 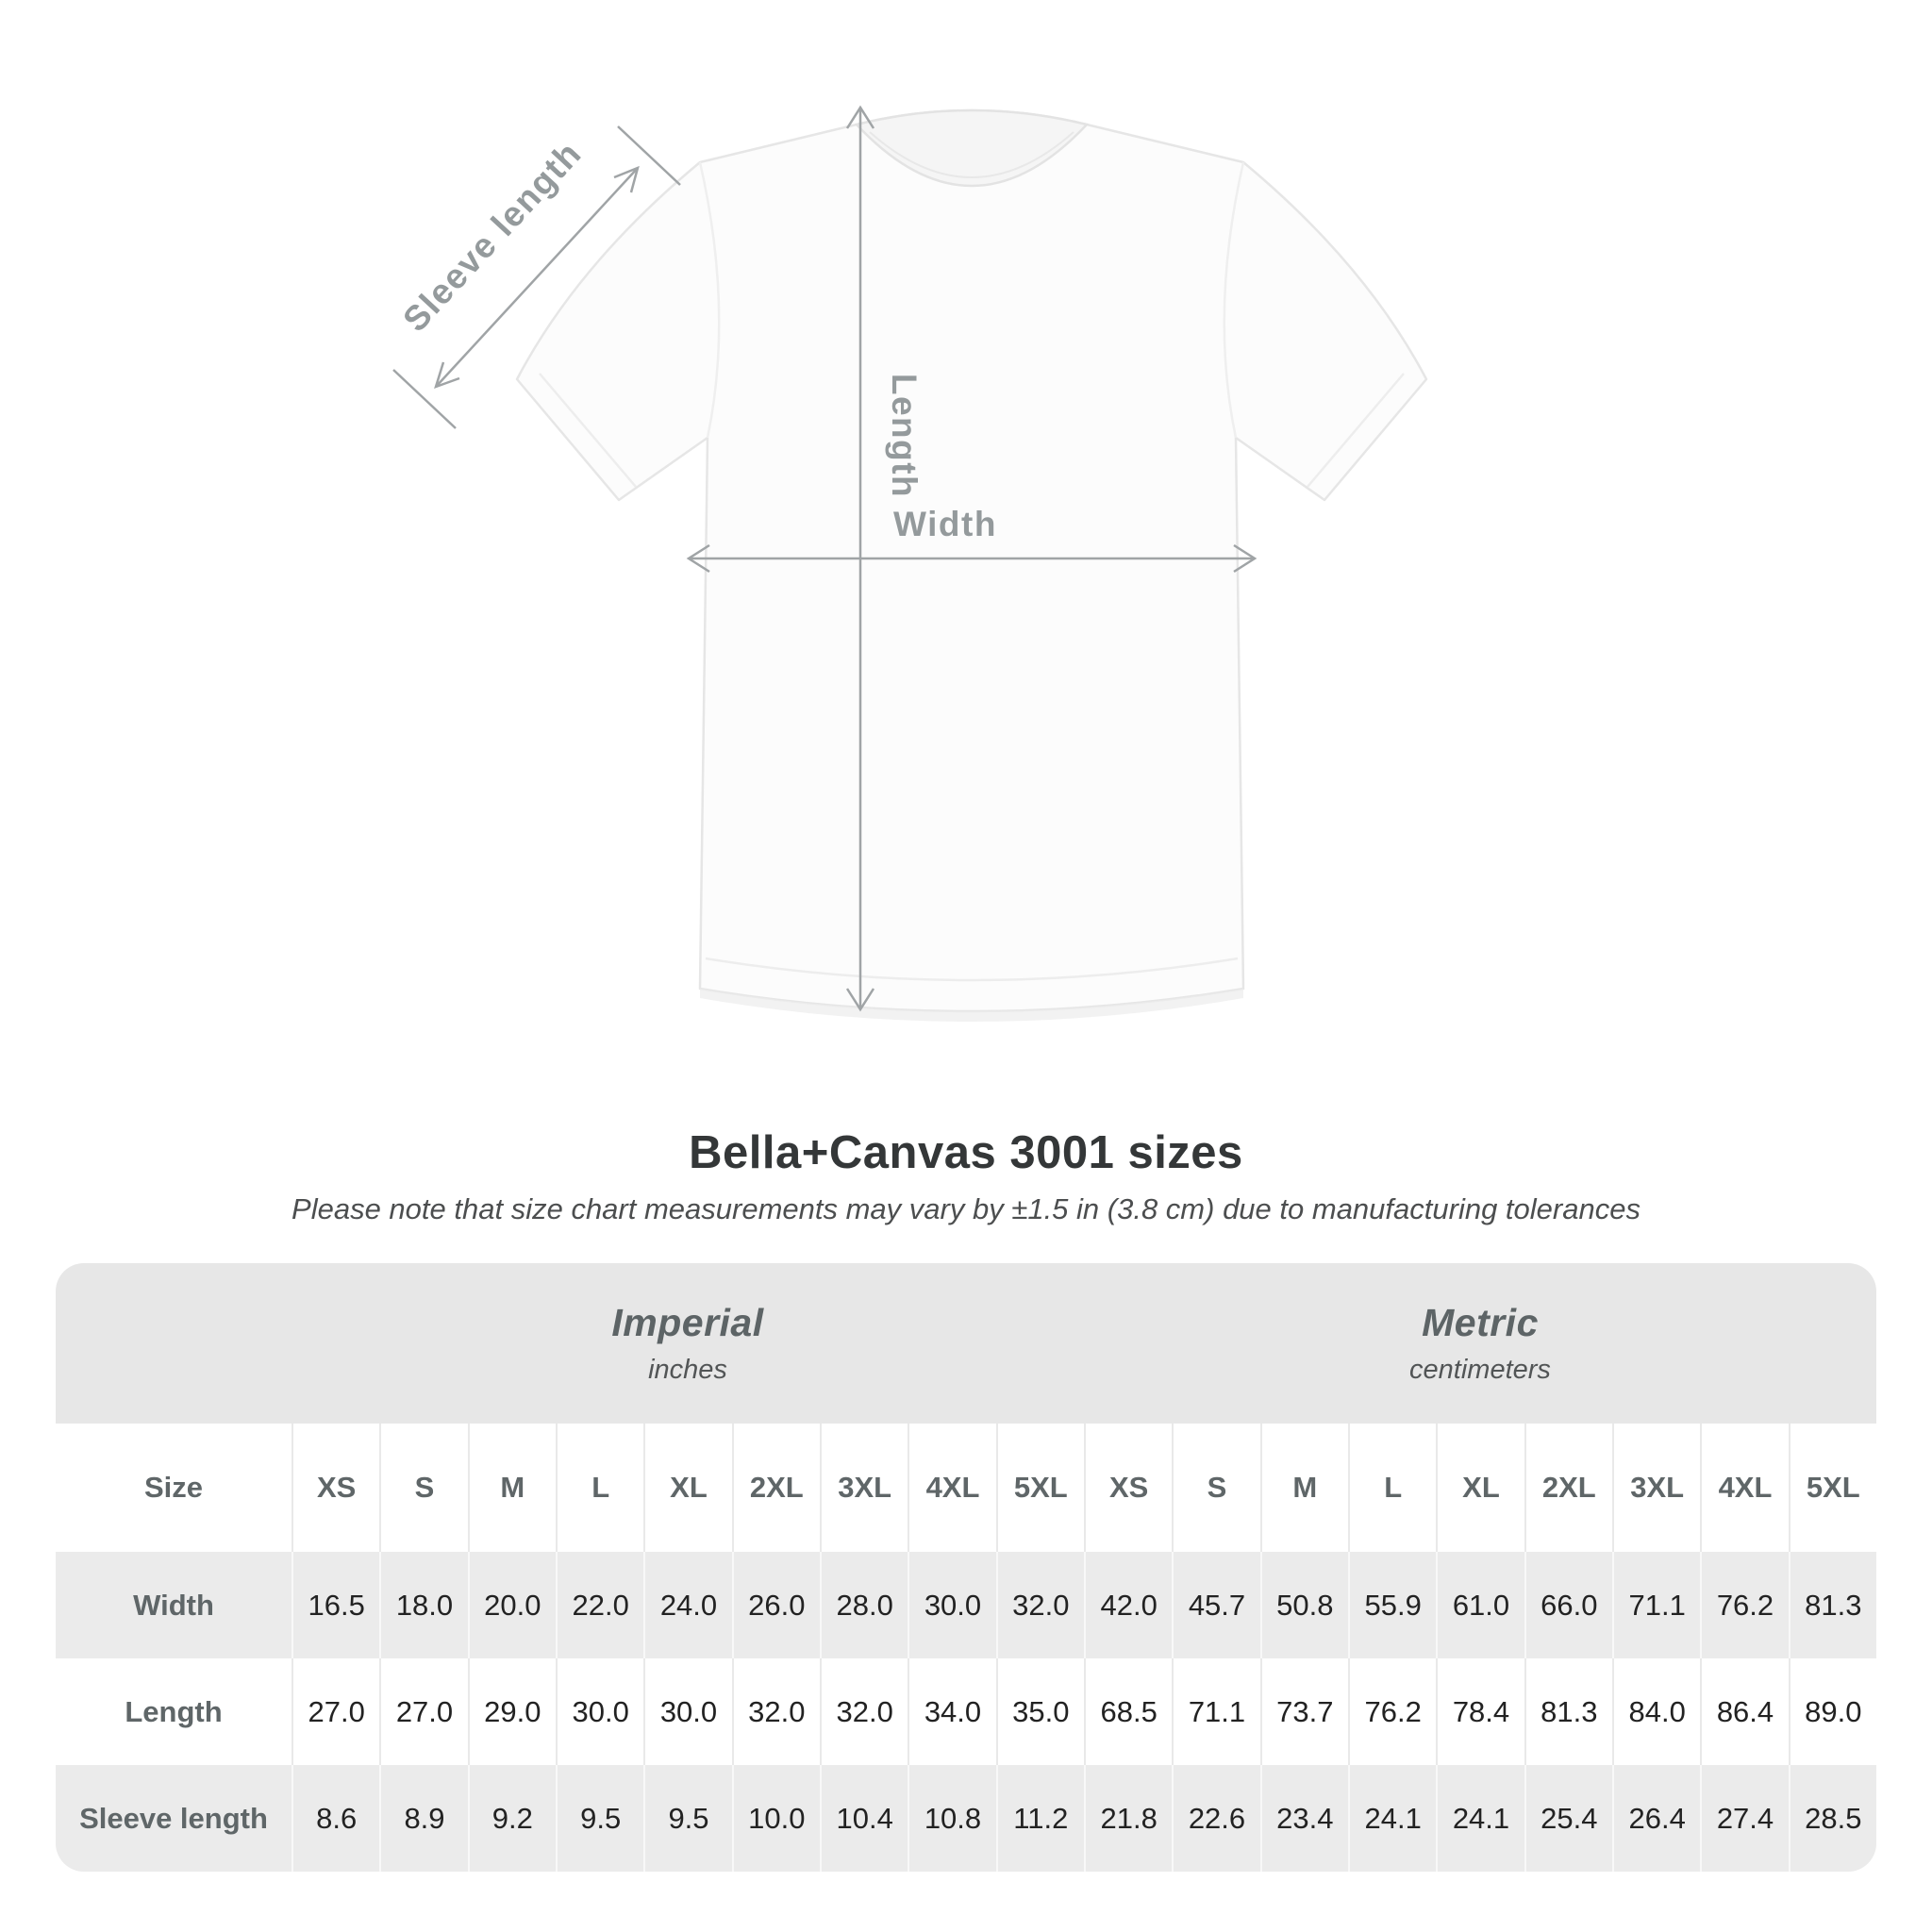 I want to click on value-cell: 21.8, so click(x=1128, y=1819).